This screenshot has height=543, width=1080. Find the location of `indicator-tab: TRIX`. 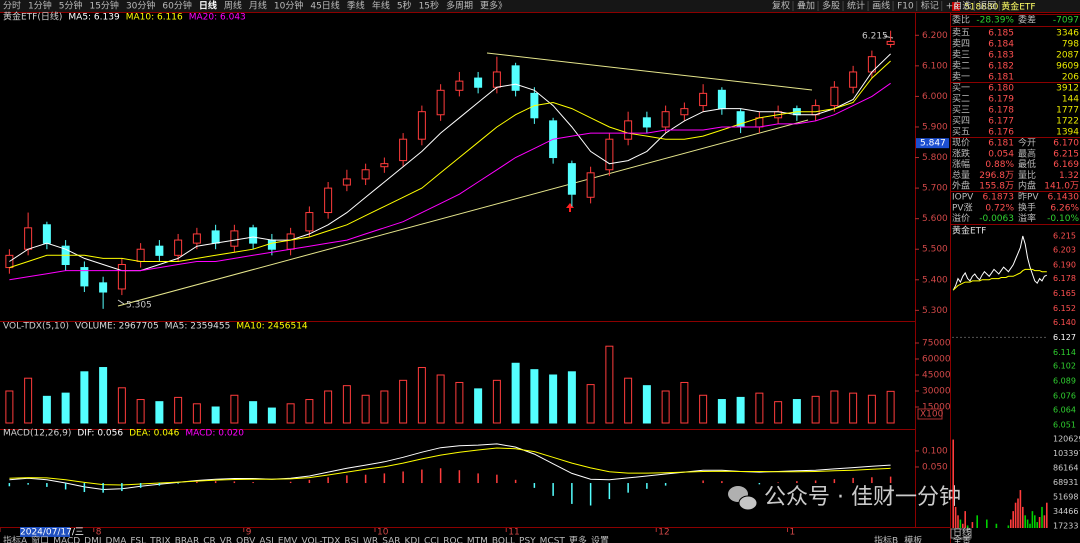

indicator-tab: TRIX is located at coordinates (160, 540).